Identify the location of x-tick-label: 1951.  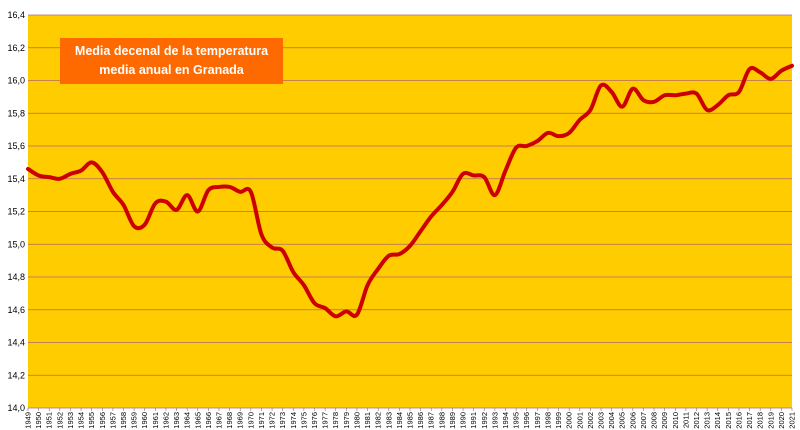
(49, 420).